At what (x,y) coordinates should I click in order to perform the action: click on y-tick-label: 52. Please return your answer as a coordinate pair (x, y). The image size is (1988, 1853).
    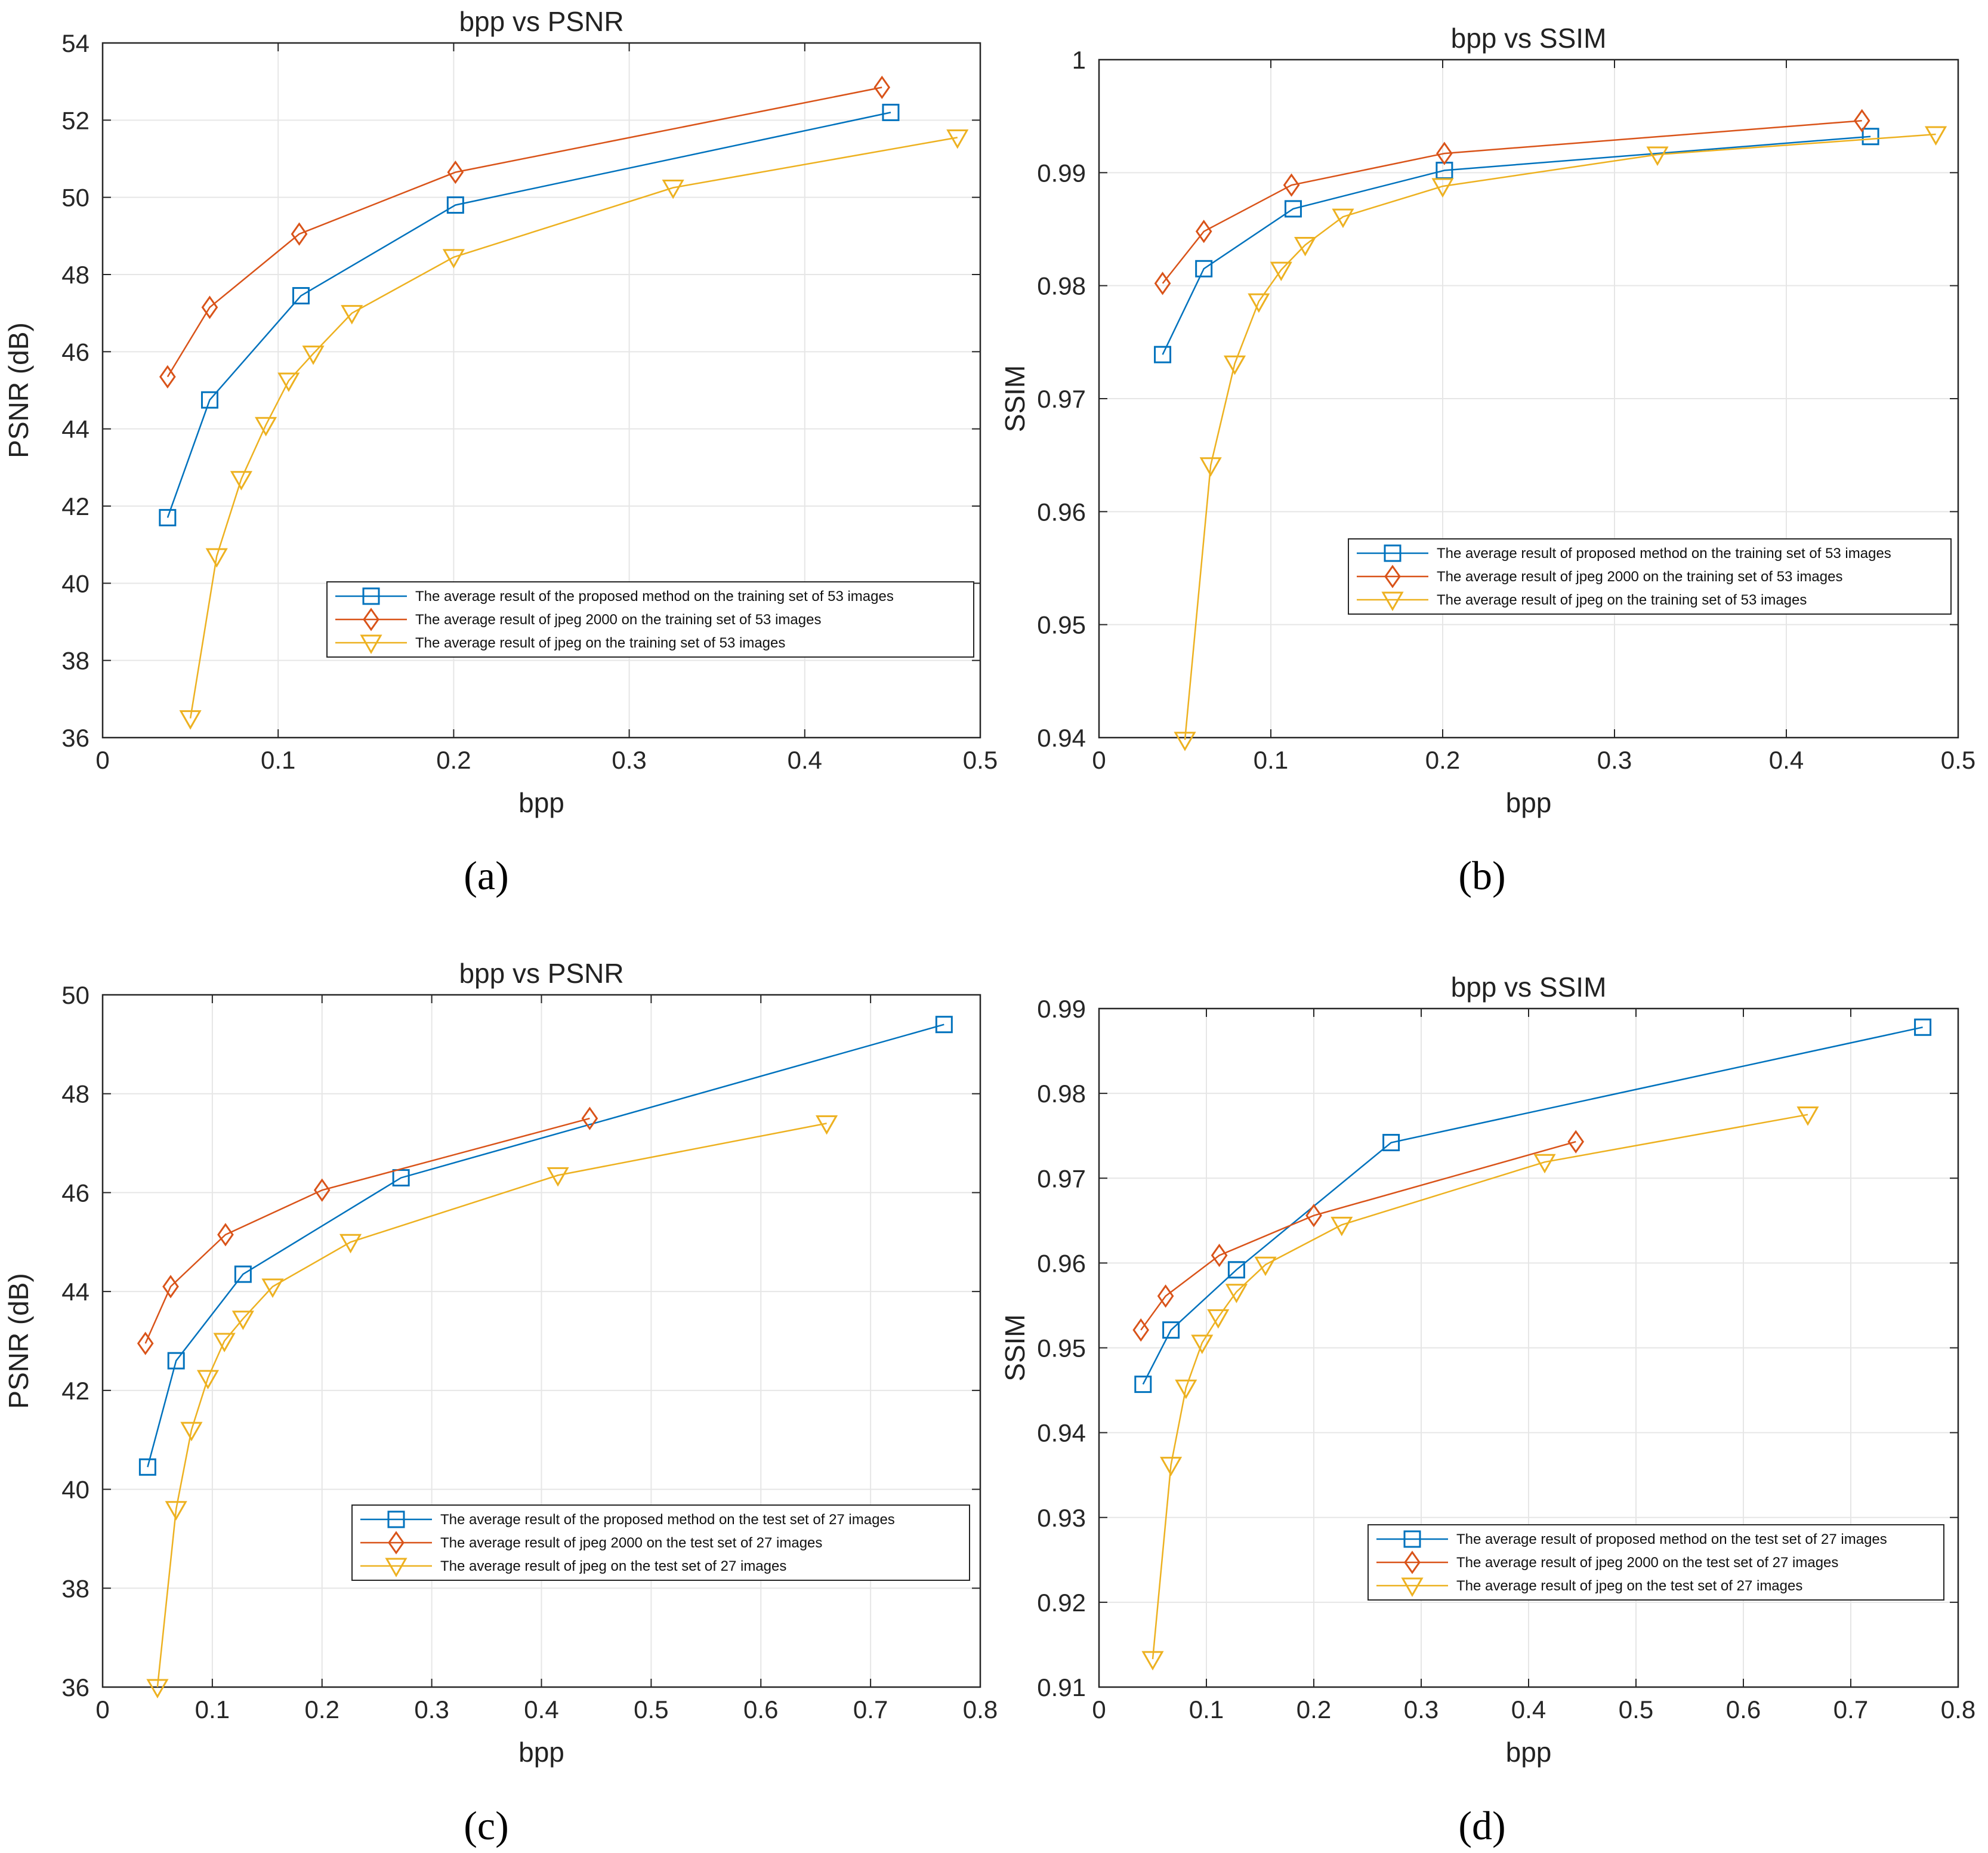
    Looking at the image, I should click on (75, 120).